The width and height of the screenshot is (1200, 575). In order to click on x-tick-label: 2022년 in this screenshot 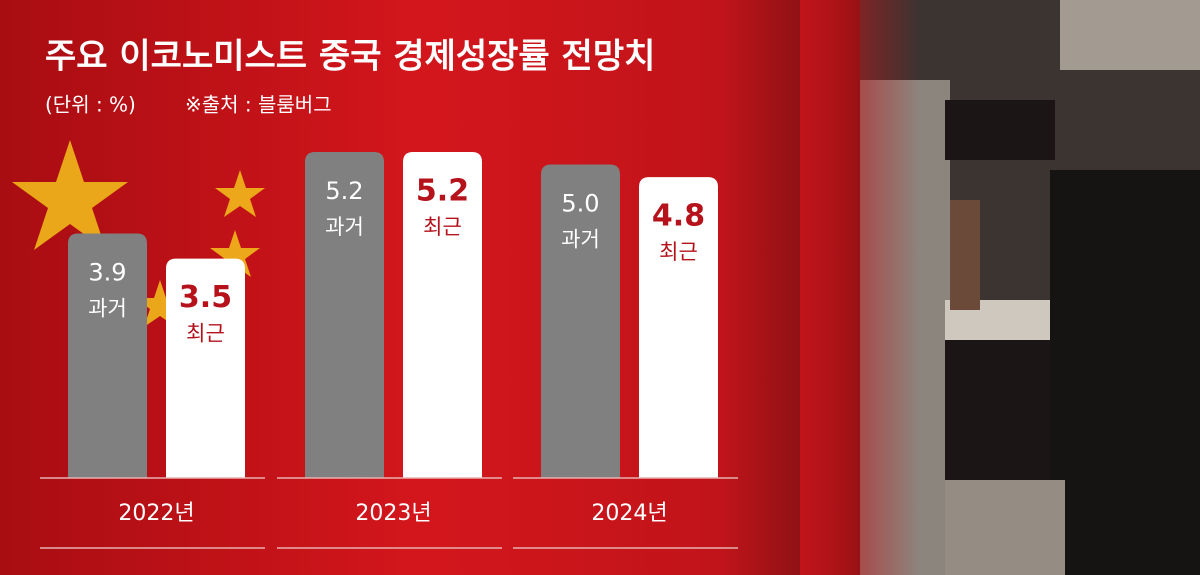, I will do `click(156, 513)`.